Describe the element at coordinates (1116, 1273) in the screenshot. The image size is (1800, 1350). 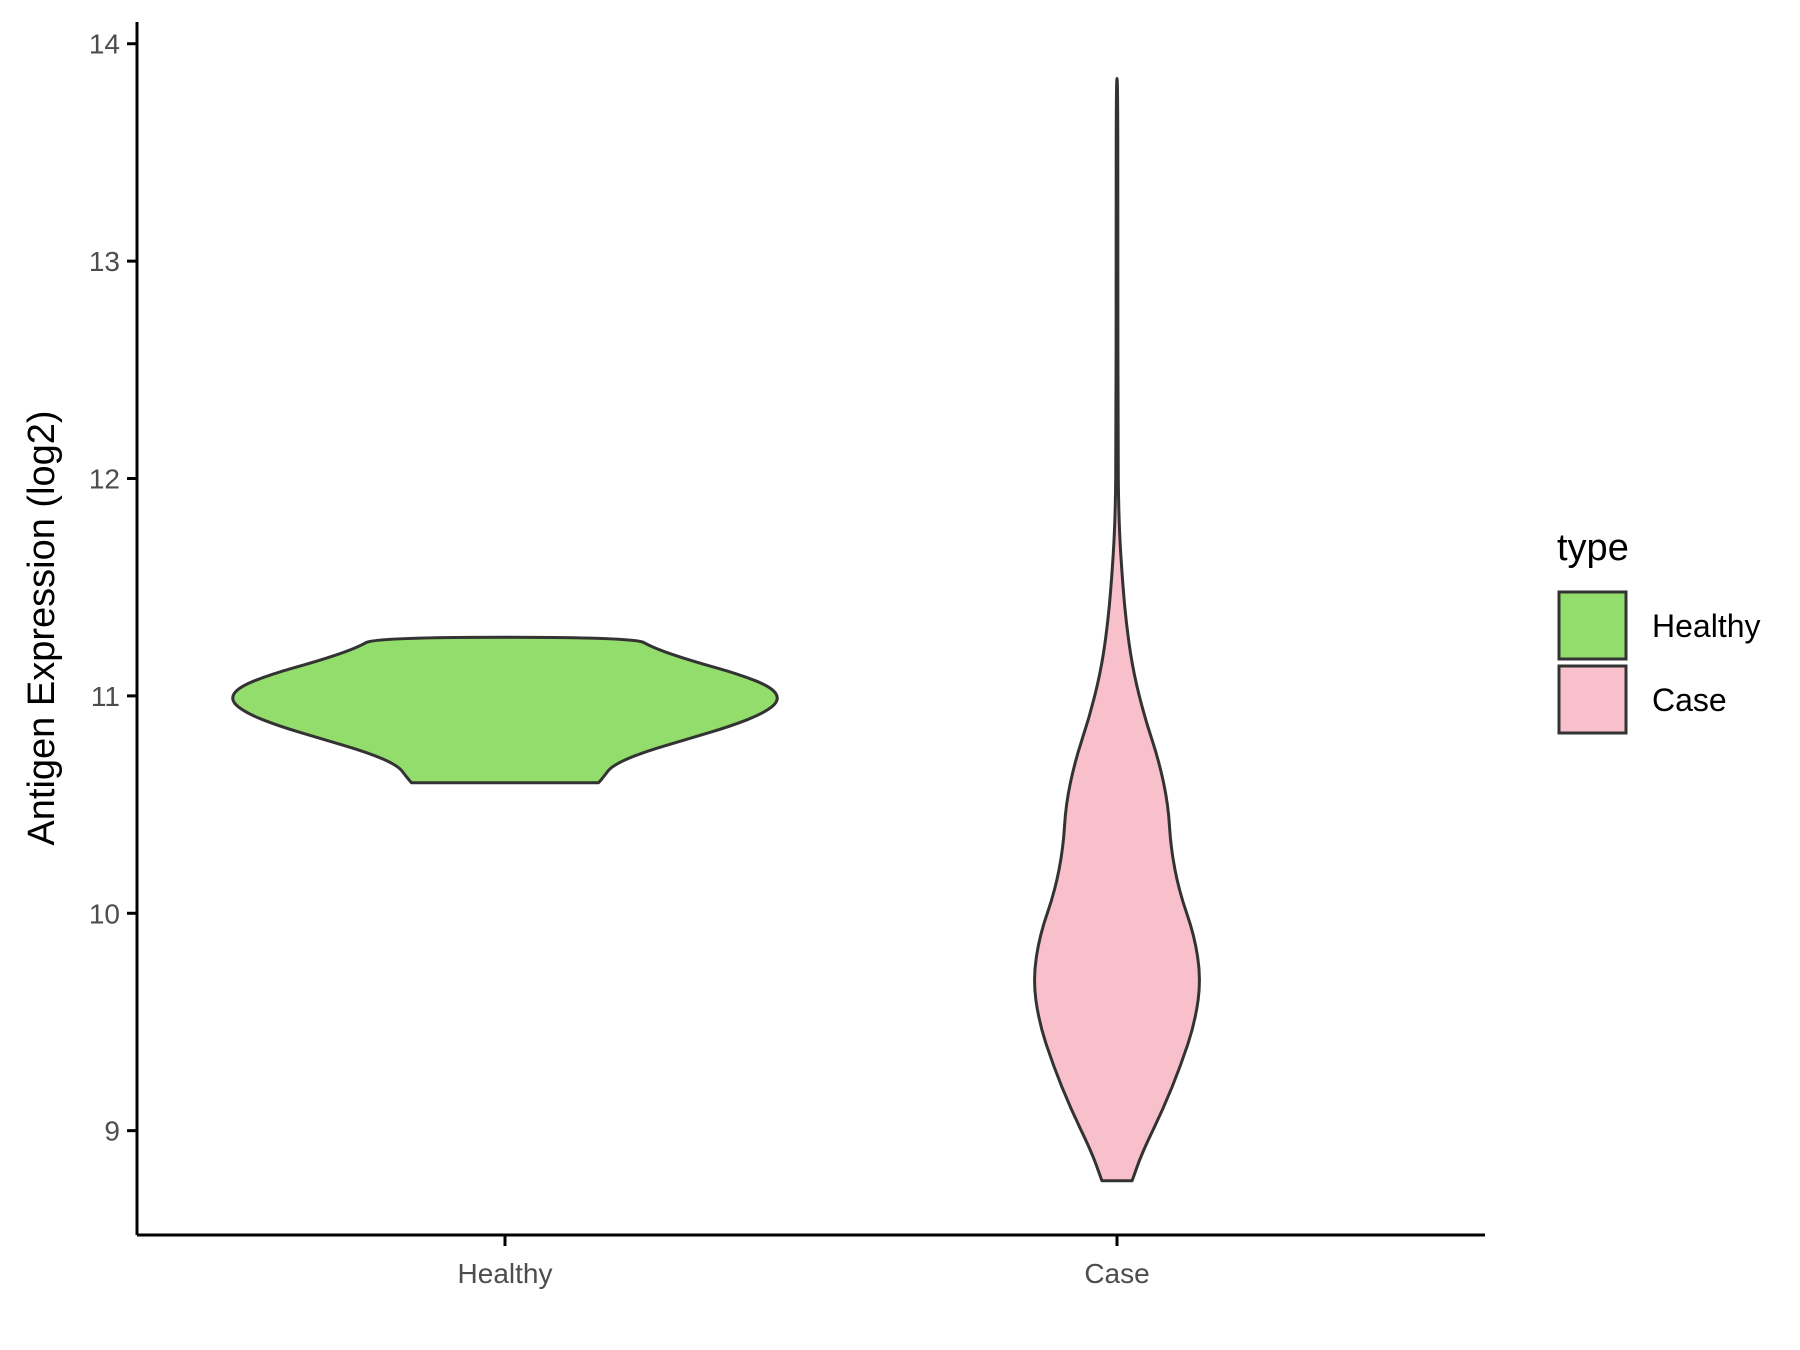
I see `x-tick-label: Case` at that location.